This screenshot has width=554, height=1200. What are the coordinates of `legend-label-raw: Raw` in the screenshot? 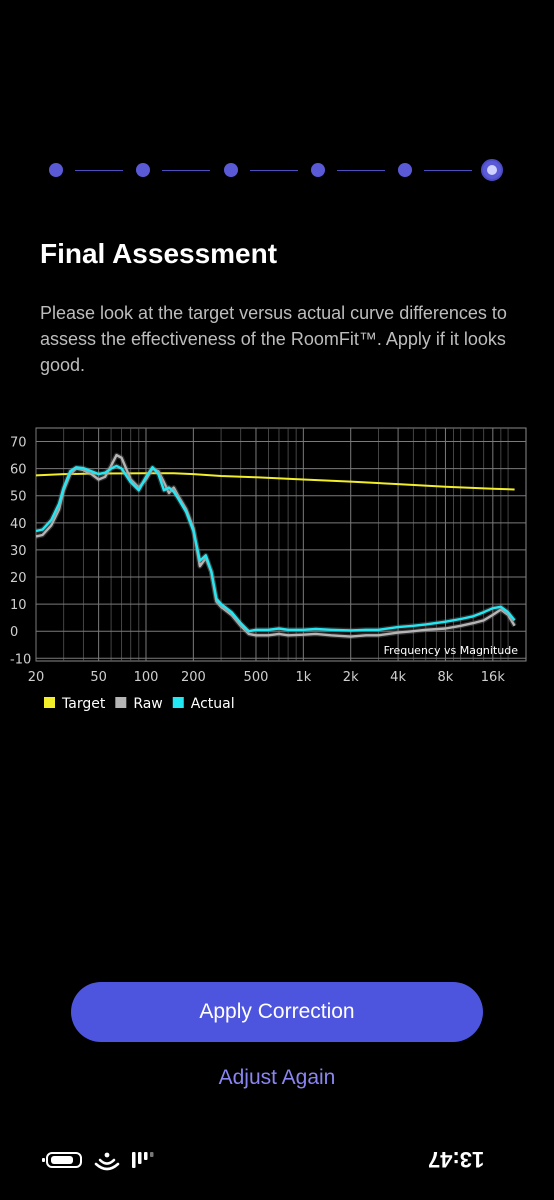 It's located at (147, 704).